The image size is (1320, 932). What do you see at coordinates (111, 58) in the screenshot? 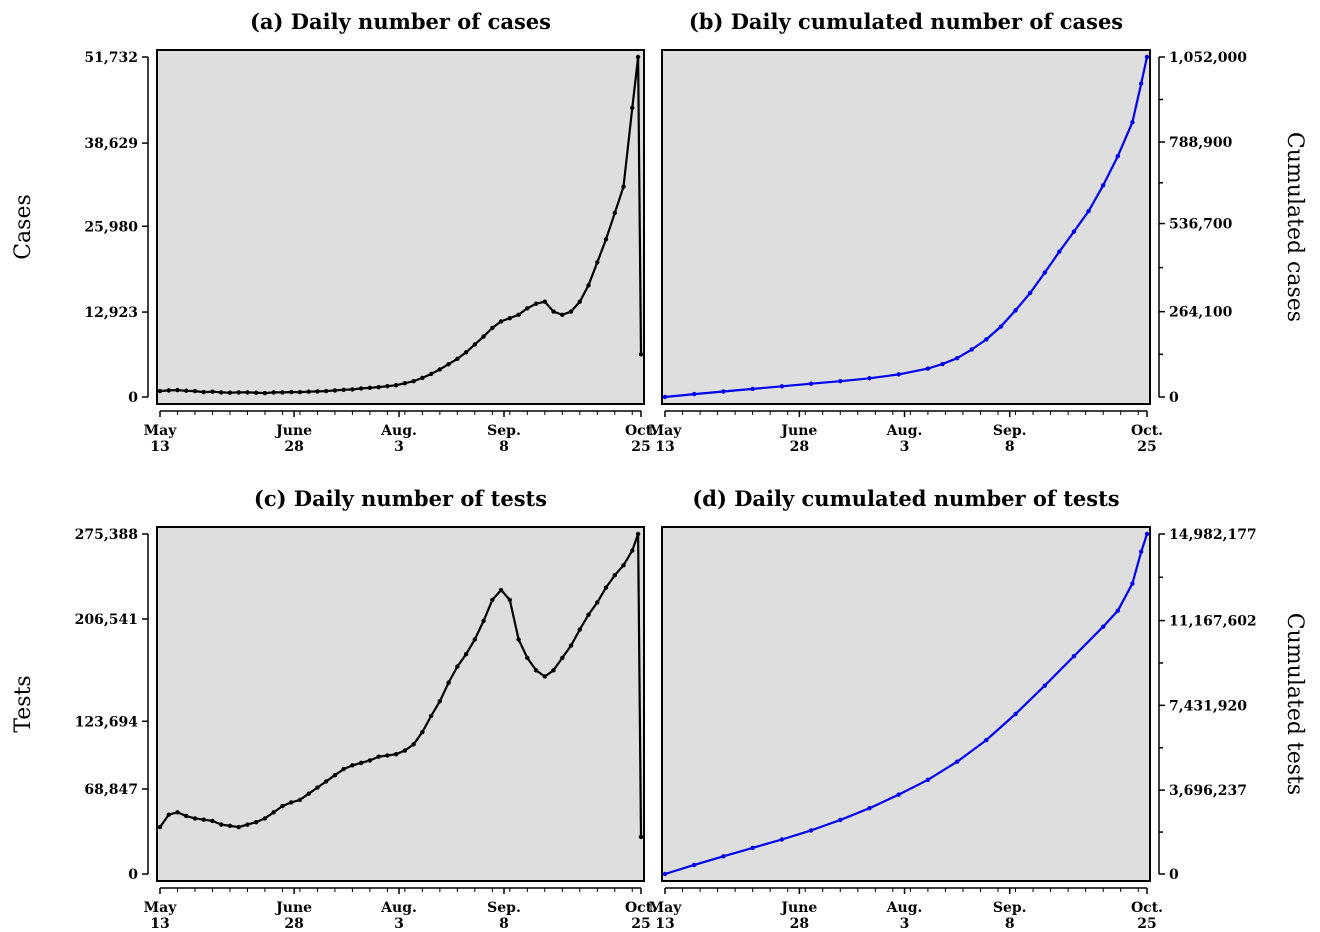
I see `y-tick-label: 51,732` at bounding box center [111, 58].